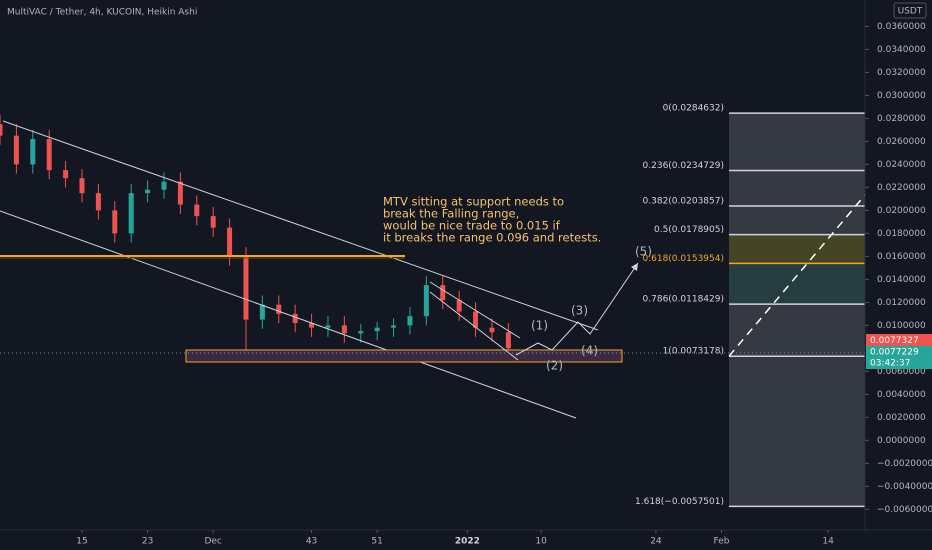  I want to click on currency-button, so click(910, 10).